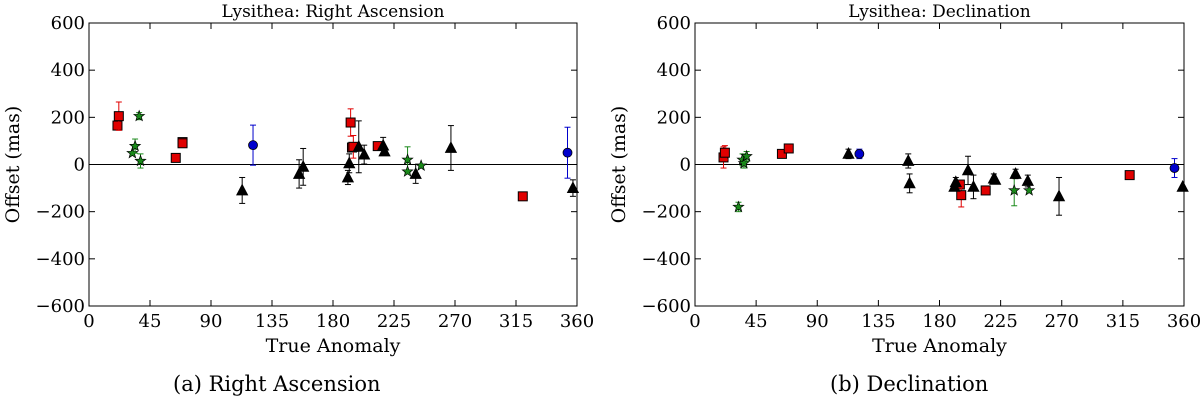  What do you see at coordinates (277, 384) in the screenshot?
I see `caption-right-ascension: (a) Right Ascension` at bounding box center [277, 384].